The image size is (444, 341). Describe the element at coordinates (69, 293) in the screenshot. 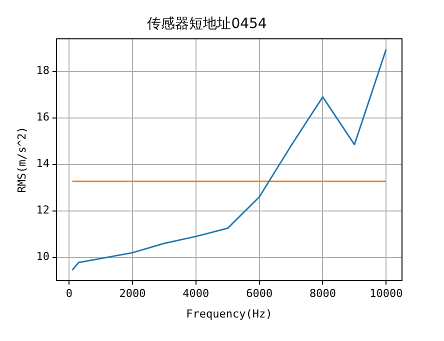

I see `x-tick-label: 0` at that location.